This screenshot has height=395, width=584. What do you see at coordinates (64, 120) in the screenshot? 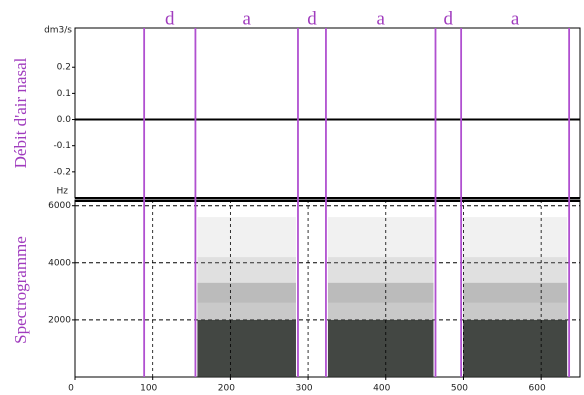
I see `y-tick-label: 0.0` at bounding box center [64, 120].